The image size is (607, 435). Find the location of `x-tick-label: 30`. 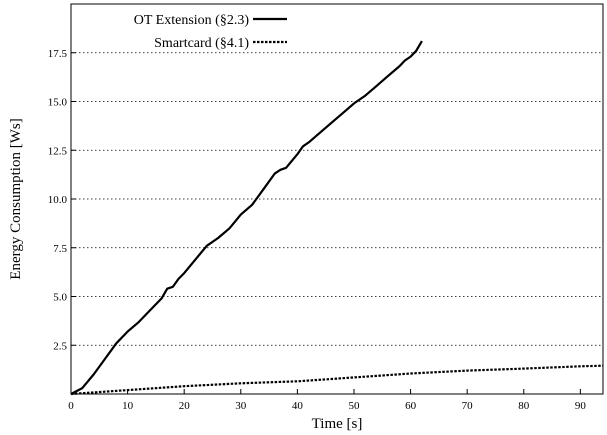

x-tick-label: 30 is located at coordinates (241, 406).